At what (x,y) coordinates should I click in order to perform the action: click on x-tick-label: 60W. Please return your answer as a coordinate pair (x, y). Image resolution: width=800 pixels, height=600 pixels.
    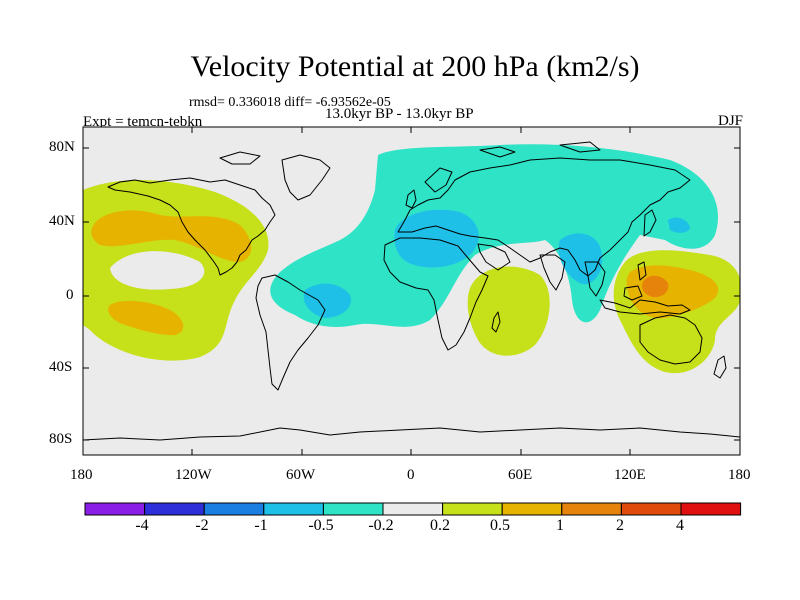
    Looking at the image, I should click on (301, 475).